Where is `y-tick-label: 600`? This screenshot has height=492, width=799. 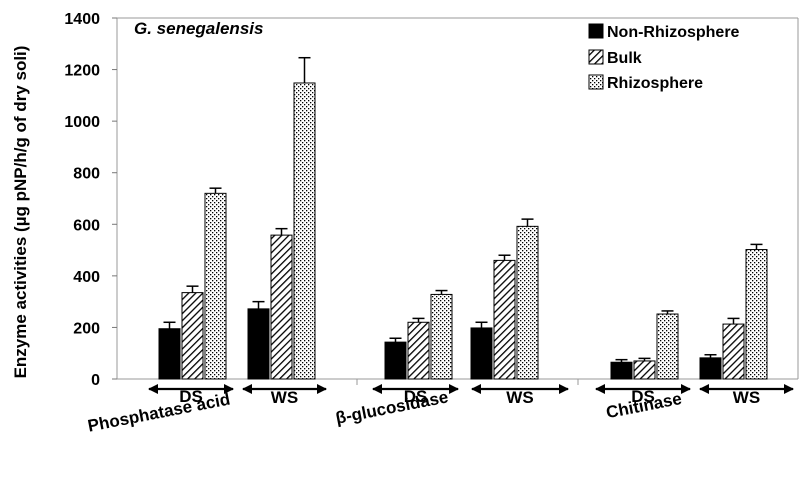 y-tick-label: 600 is located at coordinates (86, 225).